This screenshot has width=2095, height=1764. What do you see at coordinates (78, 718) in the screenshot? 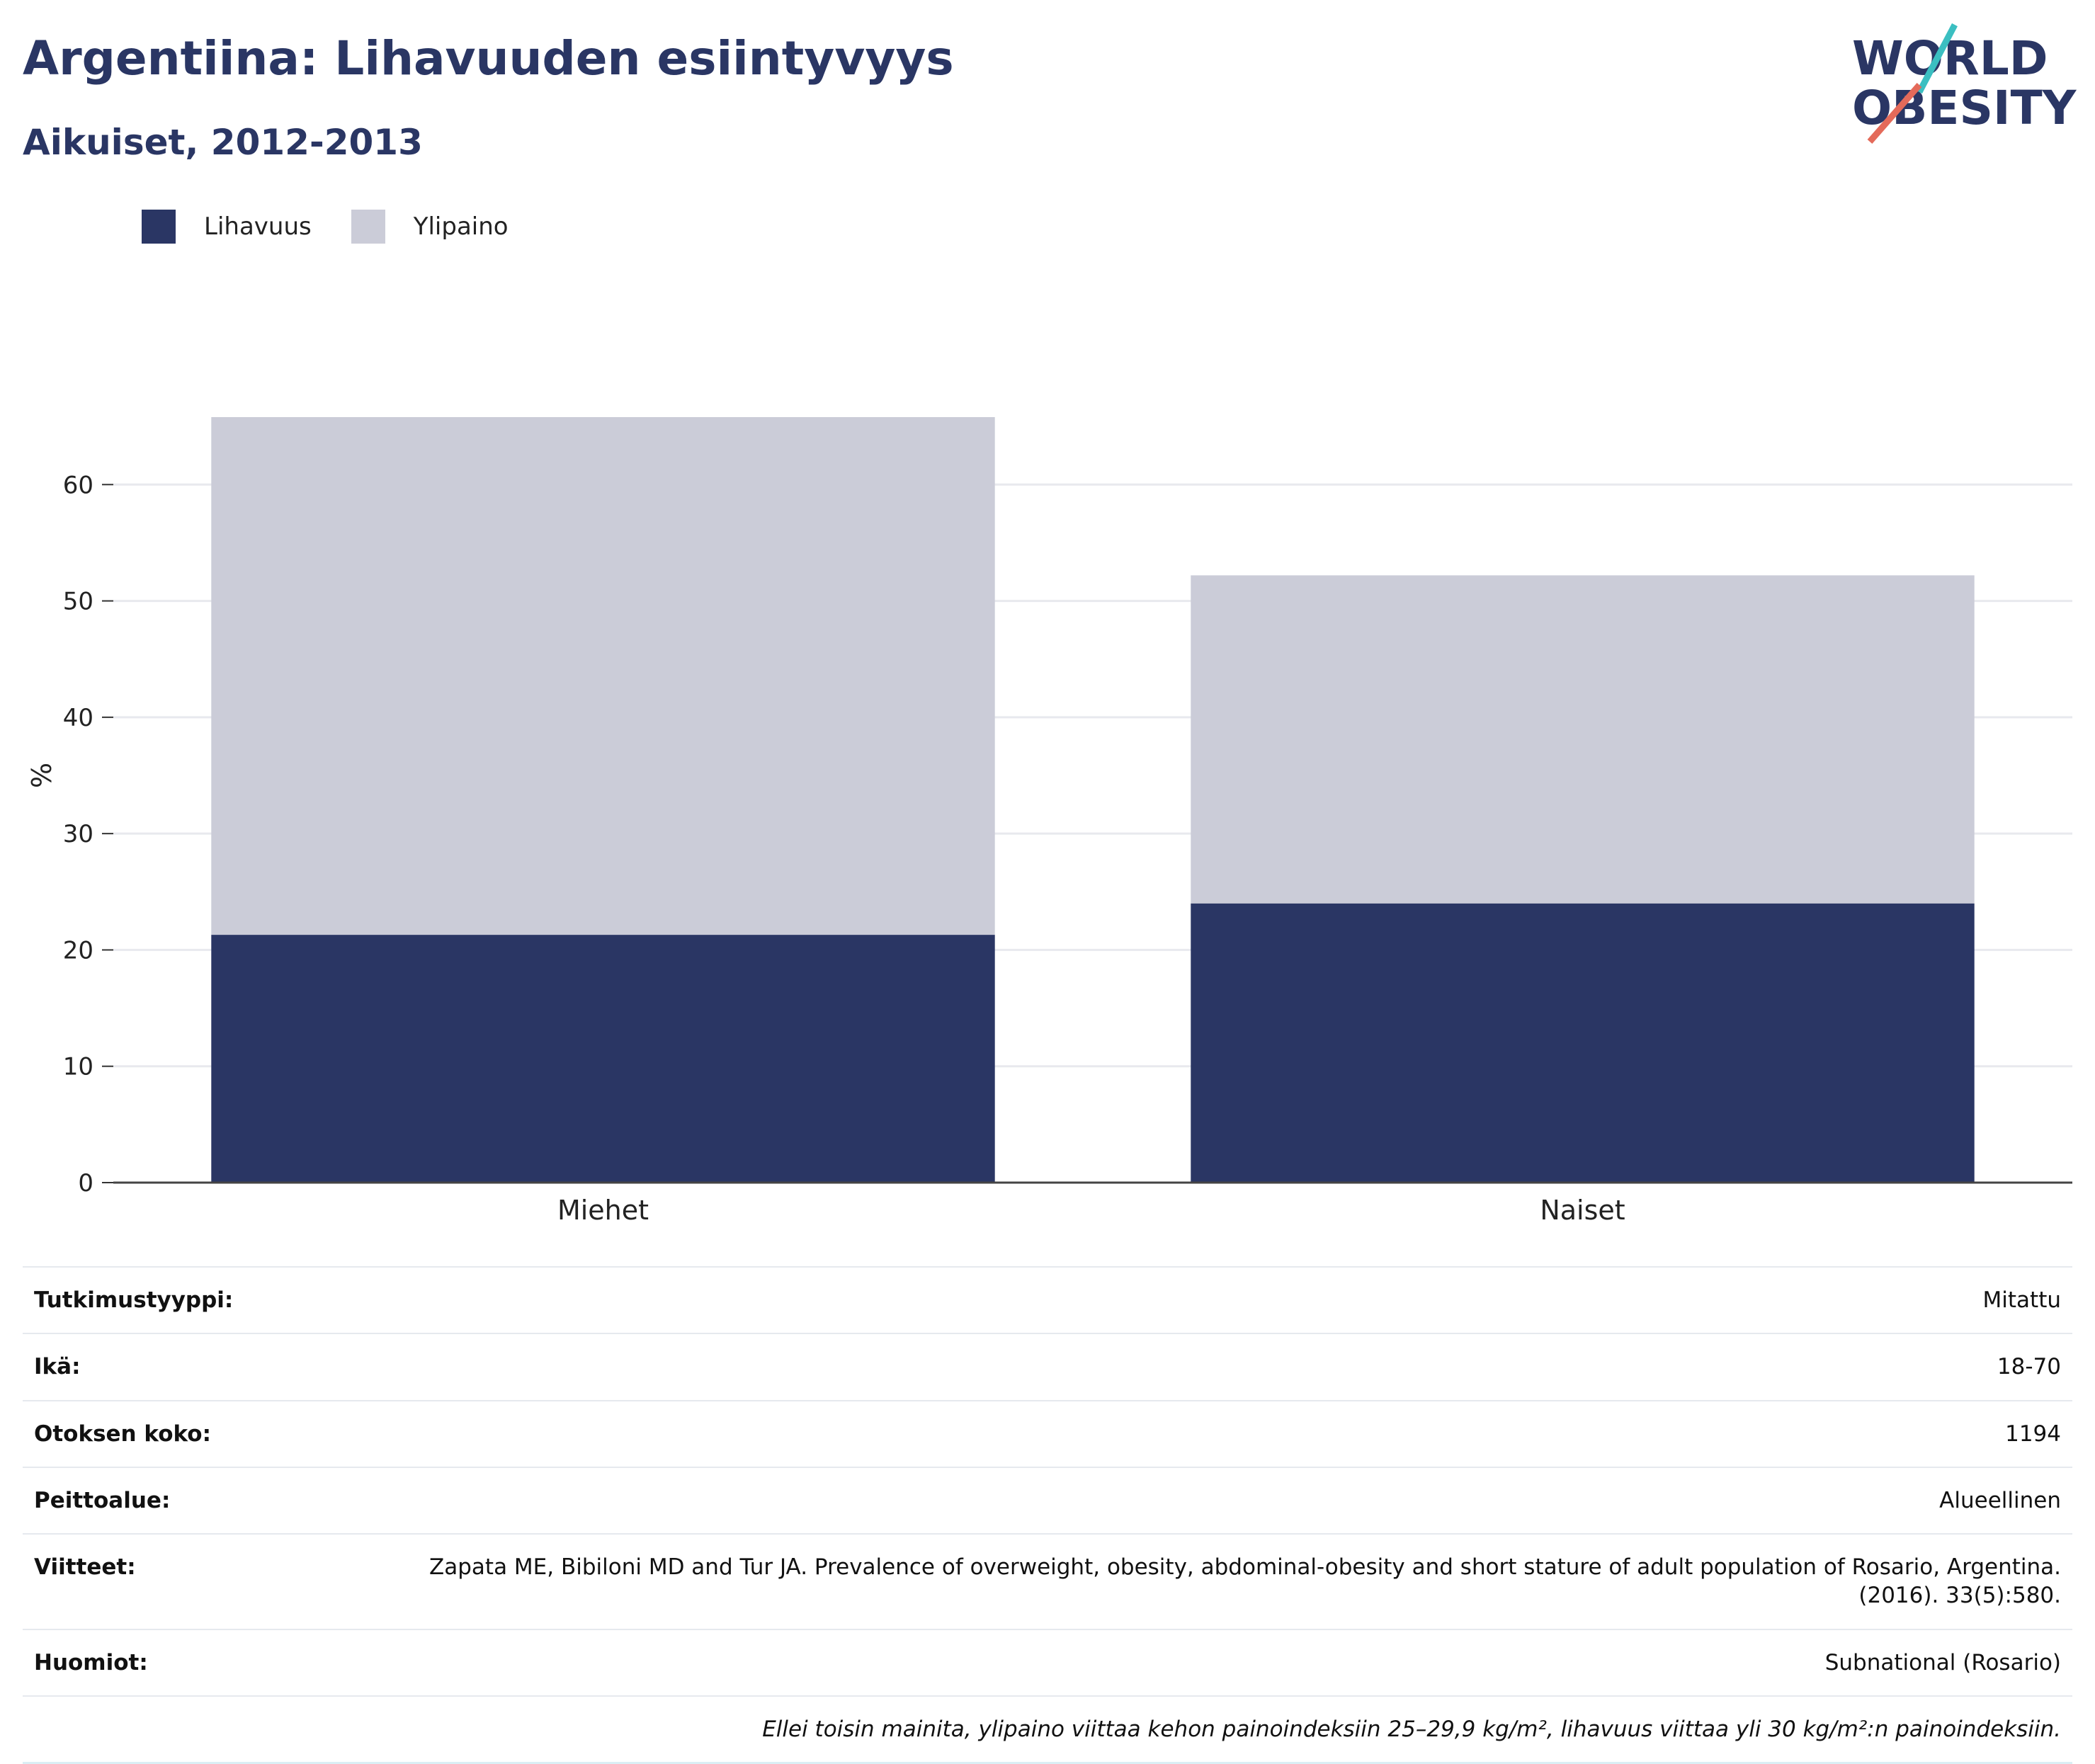
I see `y-tick-label: 40` at bounding box center [78, 718].